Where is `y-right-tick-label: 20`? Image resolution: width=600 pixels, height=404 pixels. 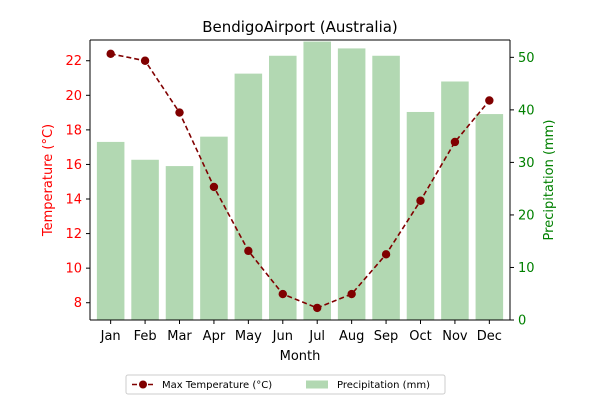
y-right-tick-label: 20 is located at coordinates (526, 215).